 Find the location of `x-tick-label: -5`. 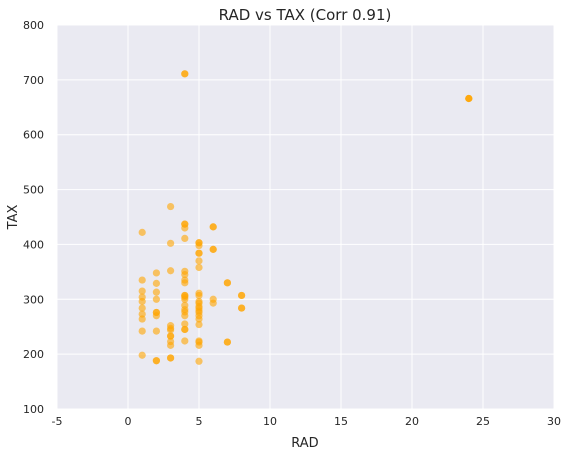

x-tick-label: -5 is located at coordinates (57, 421).